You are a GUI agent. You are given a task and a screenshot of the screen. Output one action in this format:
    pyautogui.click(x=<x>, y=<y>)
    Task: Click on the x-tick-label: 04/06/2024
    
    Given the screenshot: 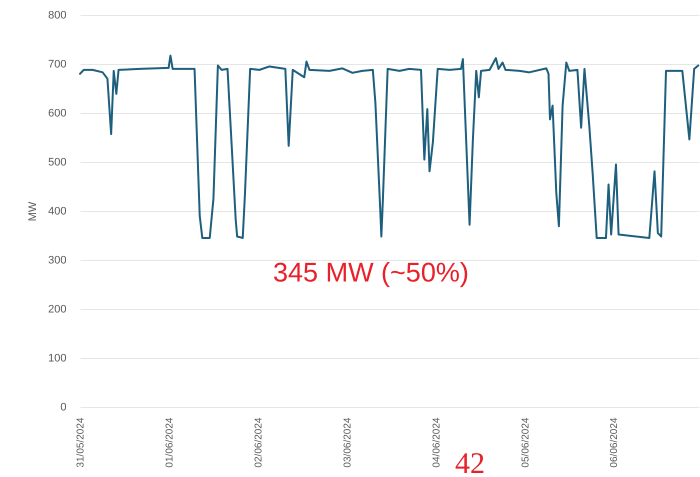 What is the action you would take?
    pyautogui.click(x=436, y=442)
    